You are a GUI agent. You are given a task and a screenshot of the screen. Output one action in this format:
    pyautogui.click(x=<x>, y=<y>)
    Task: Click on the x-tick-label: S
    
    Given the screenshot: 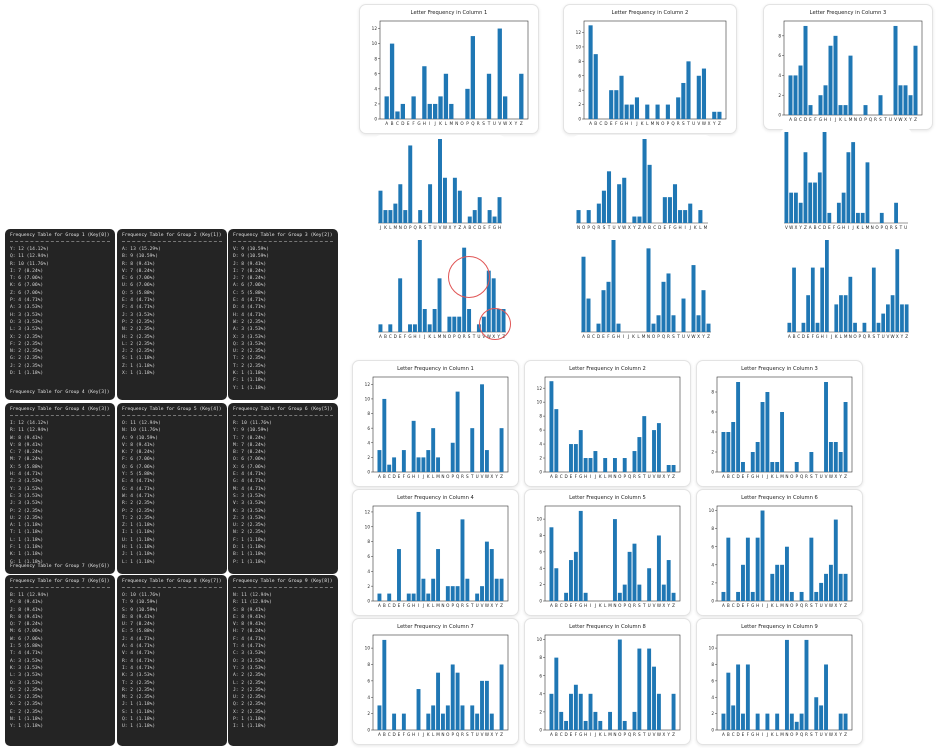 What is the action you would take?
    pyautogui.click(x=639, y=734)
    